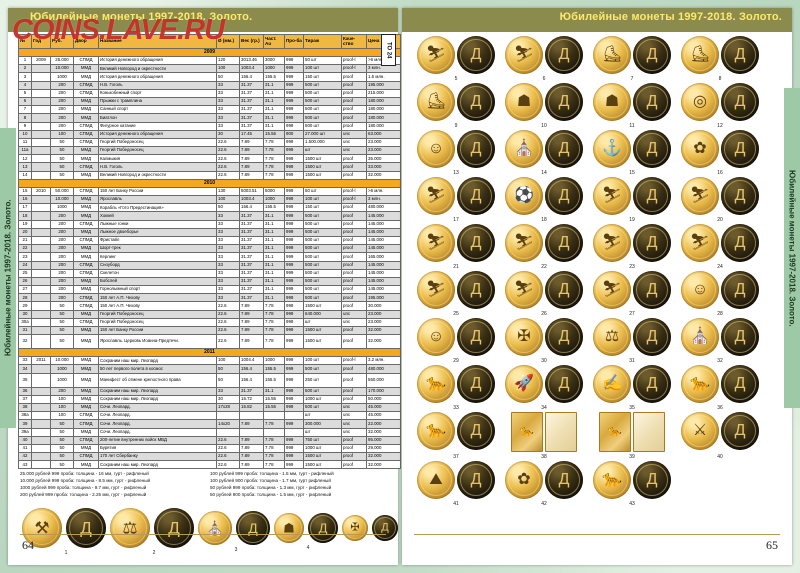 The height and width of the screenshot is (573, 800). I want to click on coin-obverse: ⚓, so click(612, 149).